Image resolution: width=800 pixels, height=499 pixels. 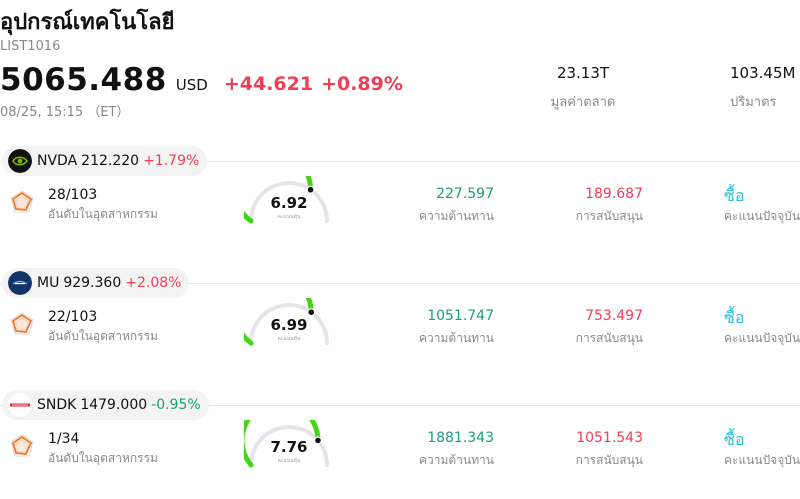 I want to click on volume-stat: 103.45M ปริมาตร, so click(x=763, y=88).